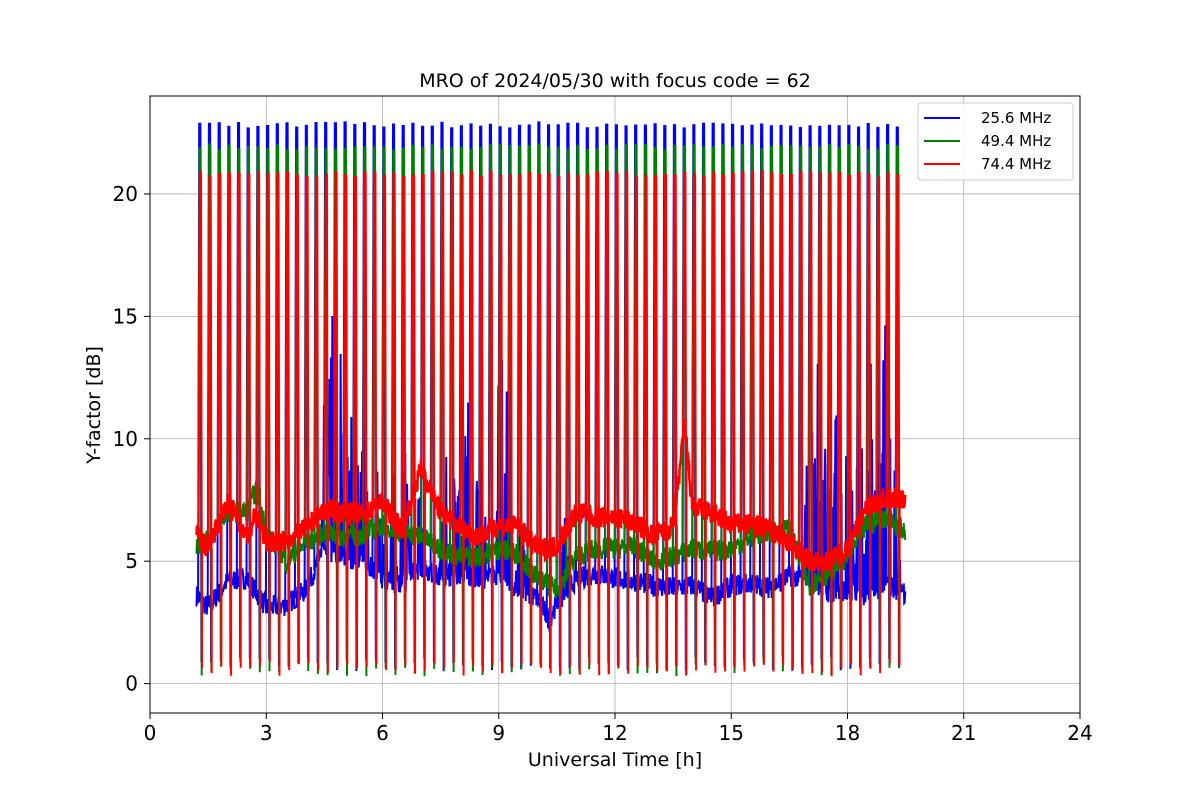 Image resolution: width=1200 pixels, height=800 pixels. What do you see at coordinates (731, 733) in the screenshot?
I see `x-tick-label: 15` at bounding box center [731, 733].